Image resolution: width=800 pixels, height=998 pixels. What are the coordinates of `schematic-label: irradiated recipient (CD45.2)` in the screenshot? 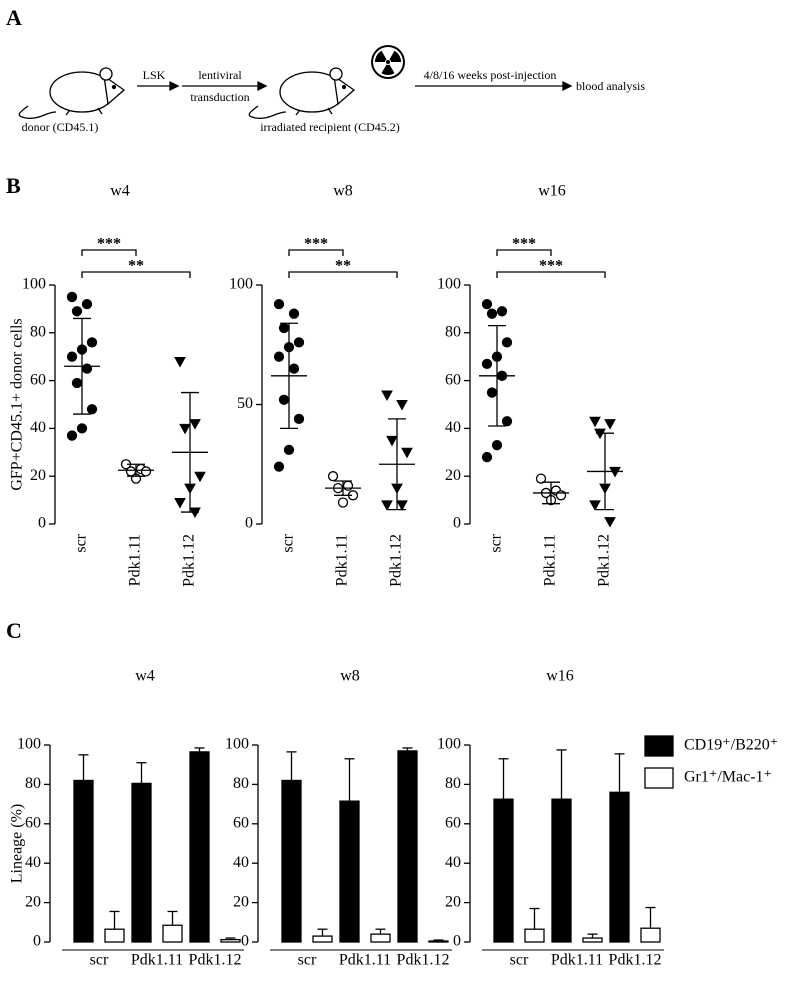 It's located at (330, 127).